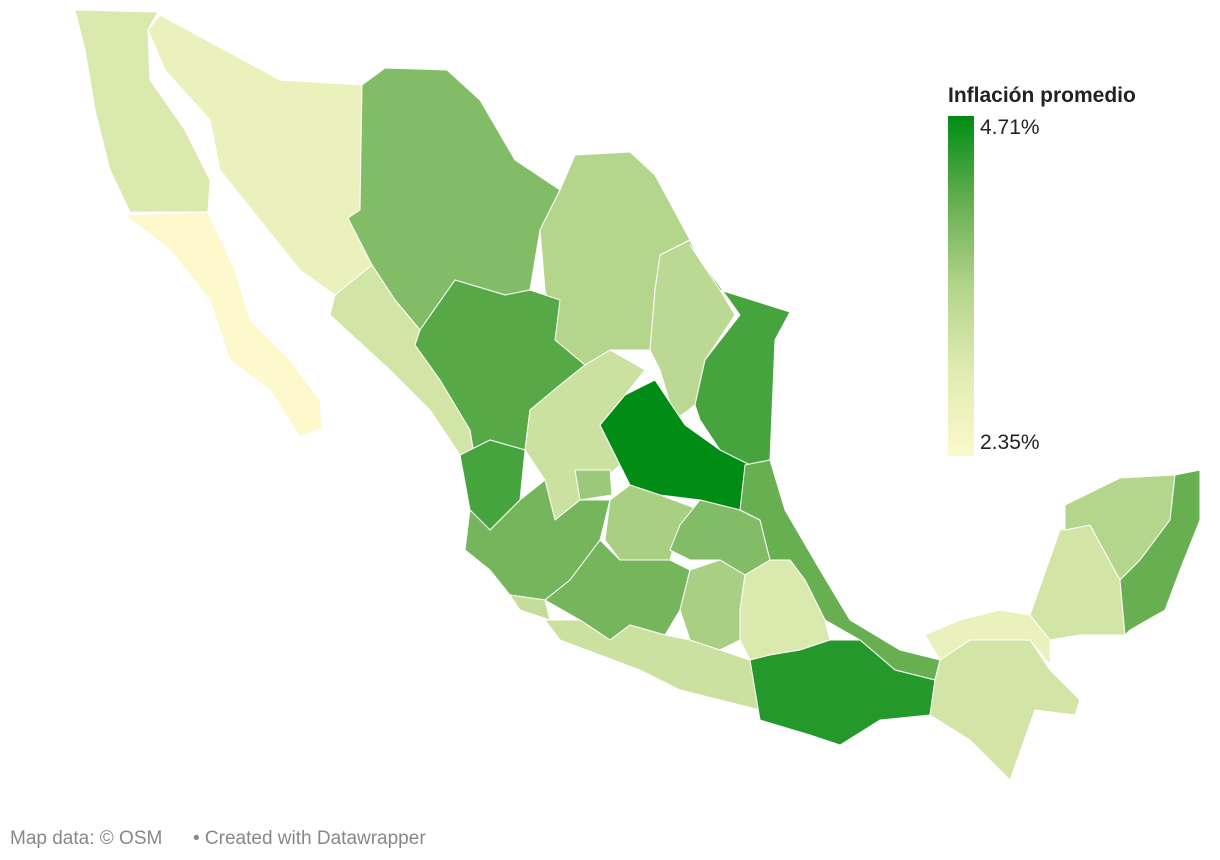  Describe the element at coordinates (309, 838) in the screenshot. I see `footer-credit: • Created with Datawrapper` at that location.